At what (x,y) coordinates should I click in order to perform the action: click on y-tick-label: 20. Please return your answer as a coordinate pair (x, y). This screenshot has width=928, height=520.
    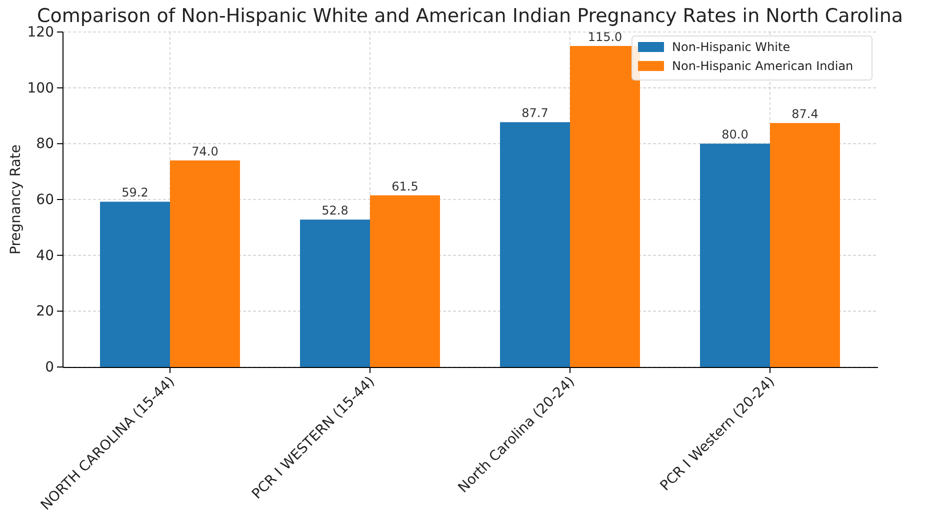
    Looking at the image, I should click on (45, 312).